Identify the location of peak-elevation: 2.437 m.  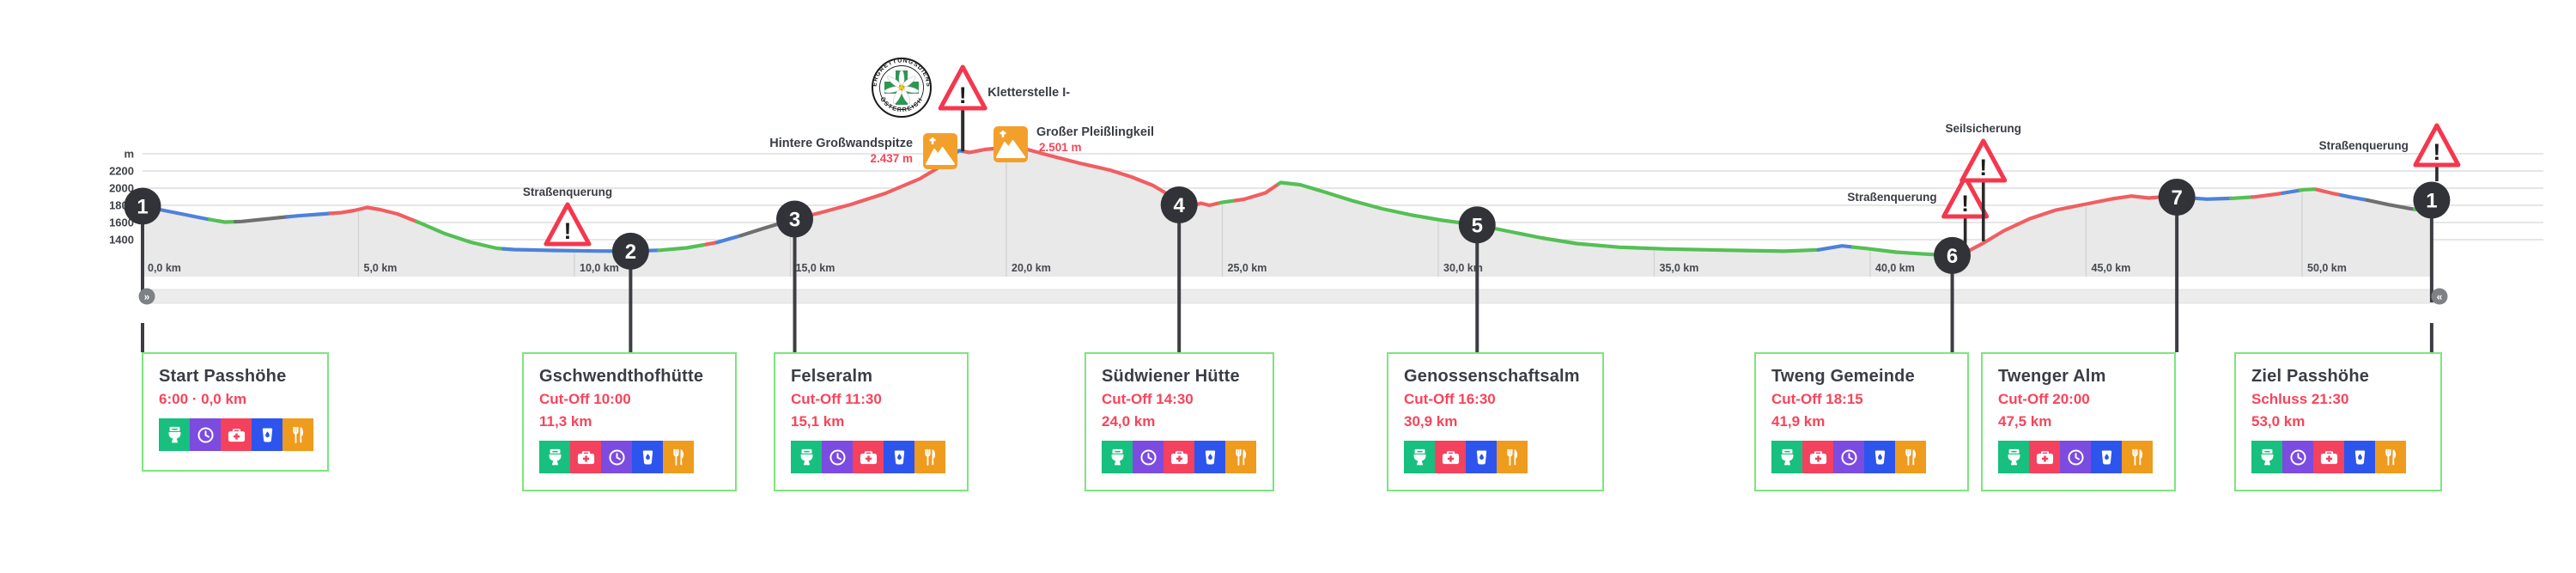
(892, 158).